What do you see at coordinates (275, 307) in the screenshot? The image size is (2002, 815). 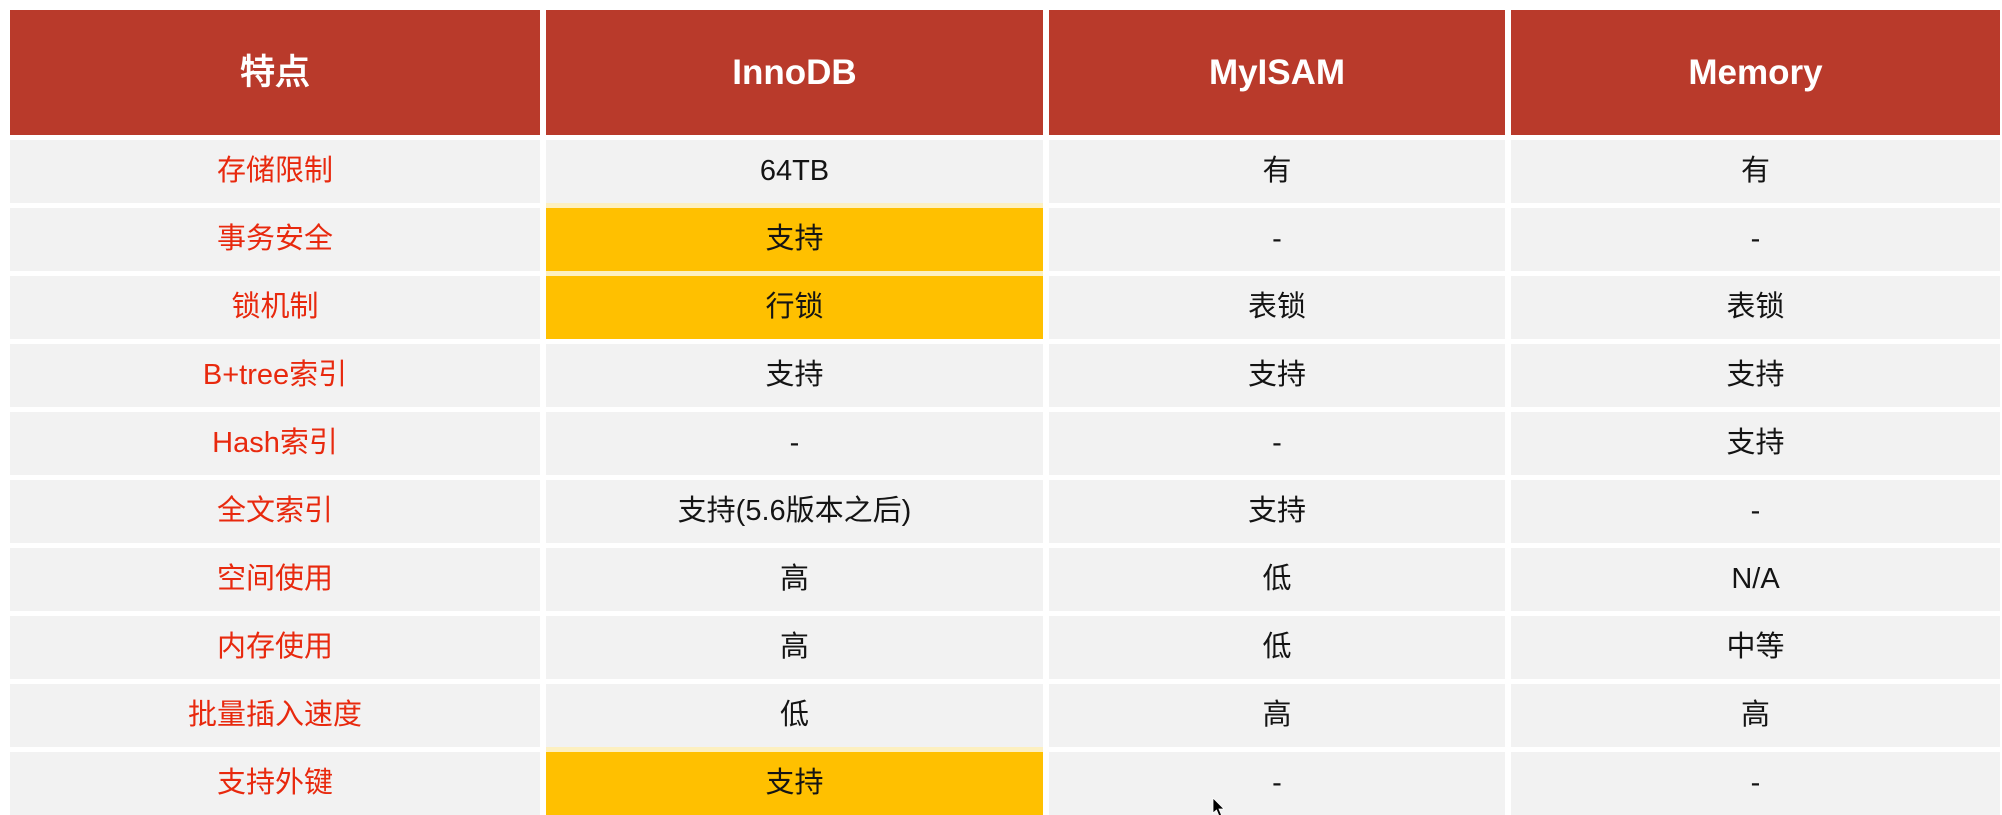 I see `row-label: 锁机制` at bounding box center [275, 307].